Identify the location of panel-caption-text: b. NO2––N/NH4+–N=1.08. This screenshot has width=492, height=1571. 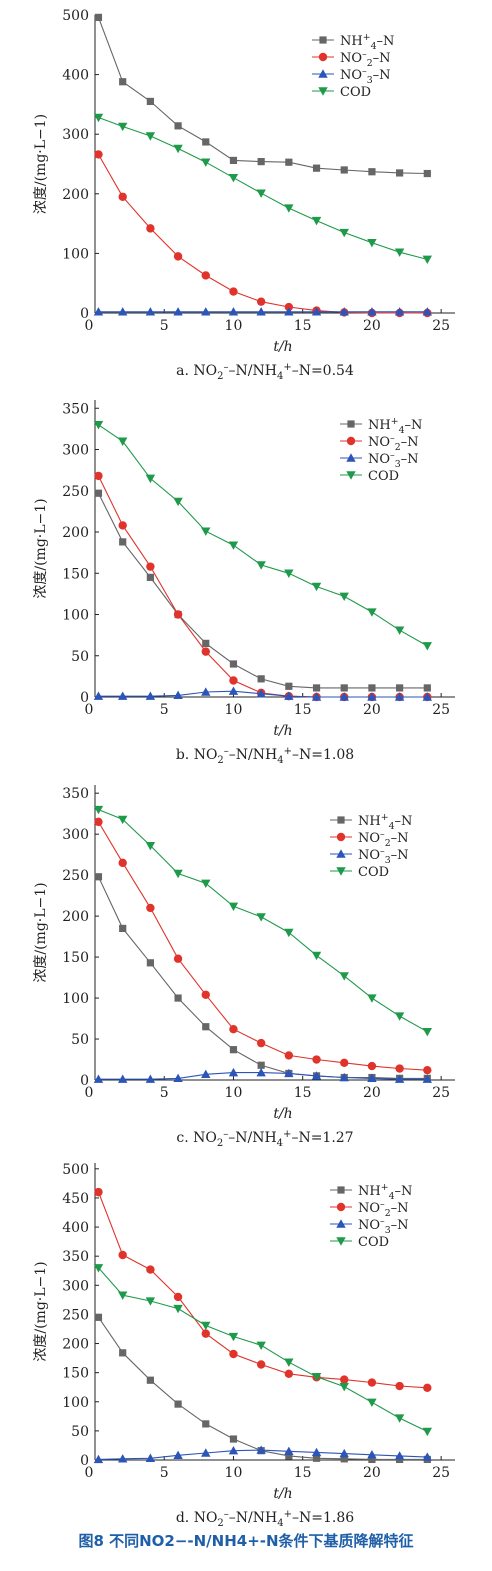
(265, 756).